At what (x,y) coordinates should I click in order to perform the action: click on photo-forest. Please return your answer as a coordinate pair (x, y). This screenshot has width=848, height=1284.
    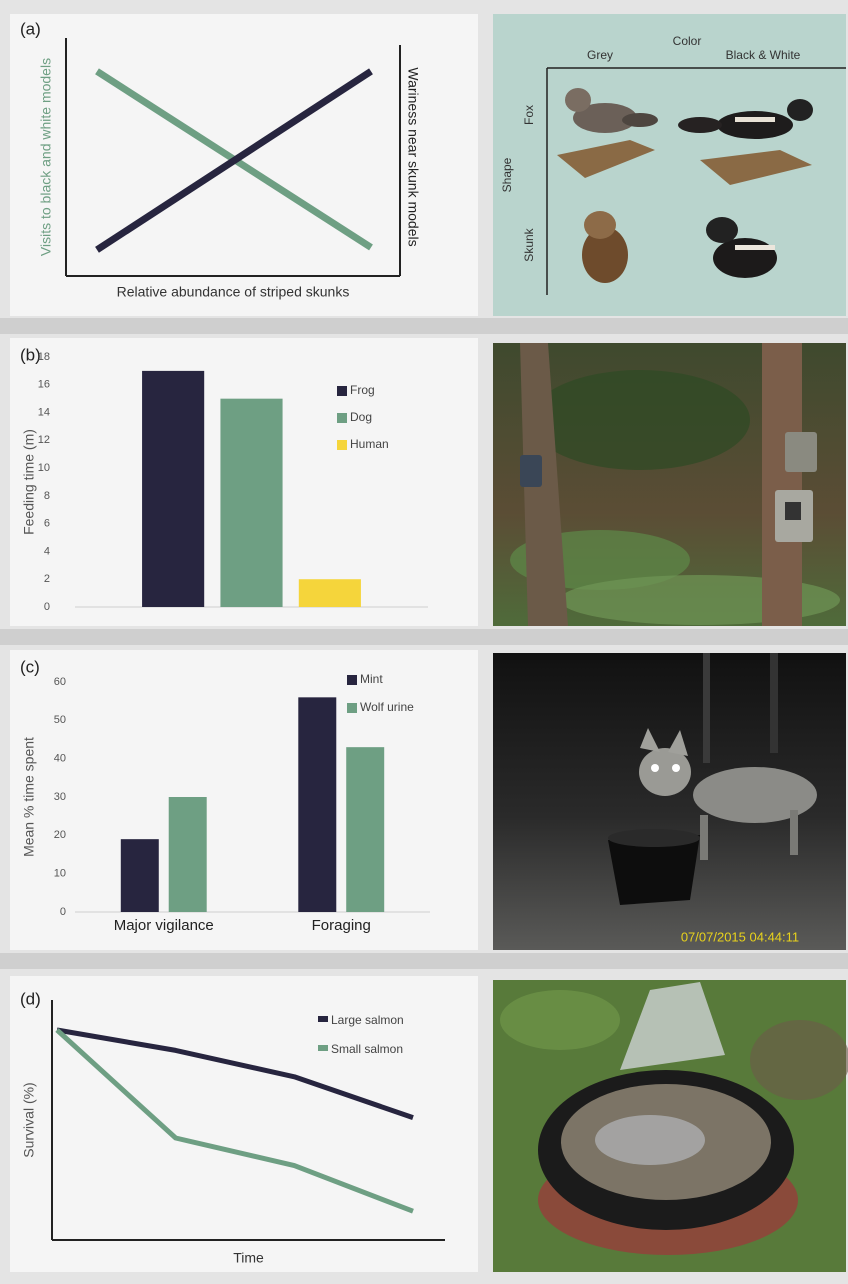
    Looking at the image, I should click on (669, 484).